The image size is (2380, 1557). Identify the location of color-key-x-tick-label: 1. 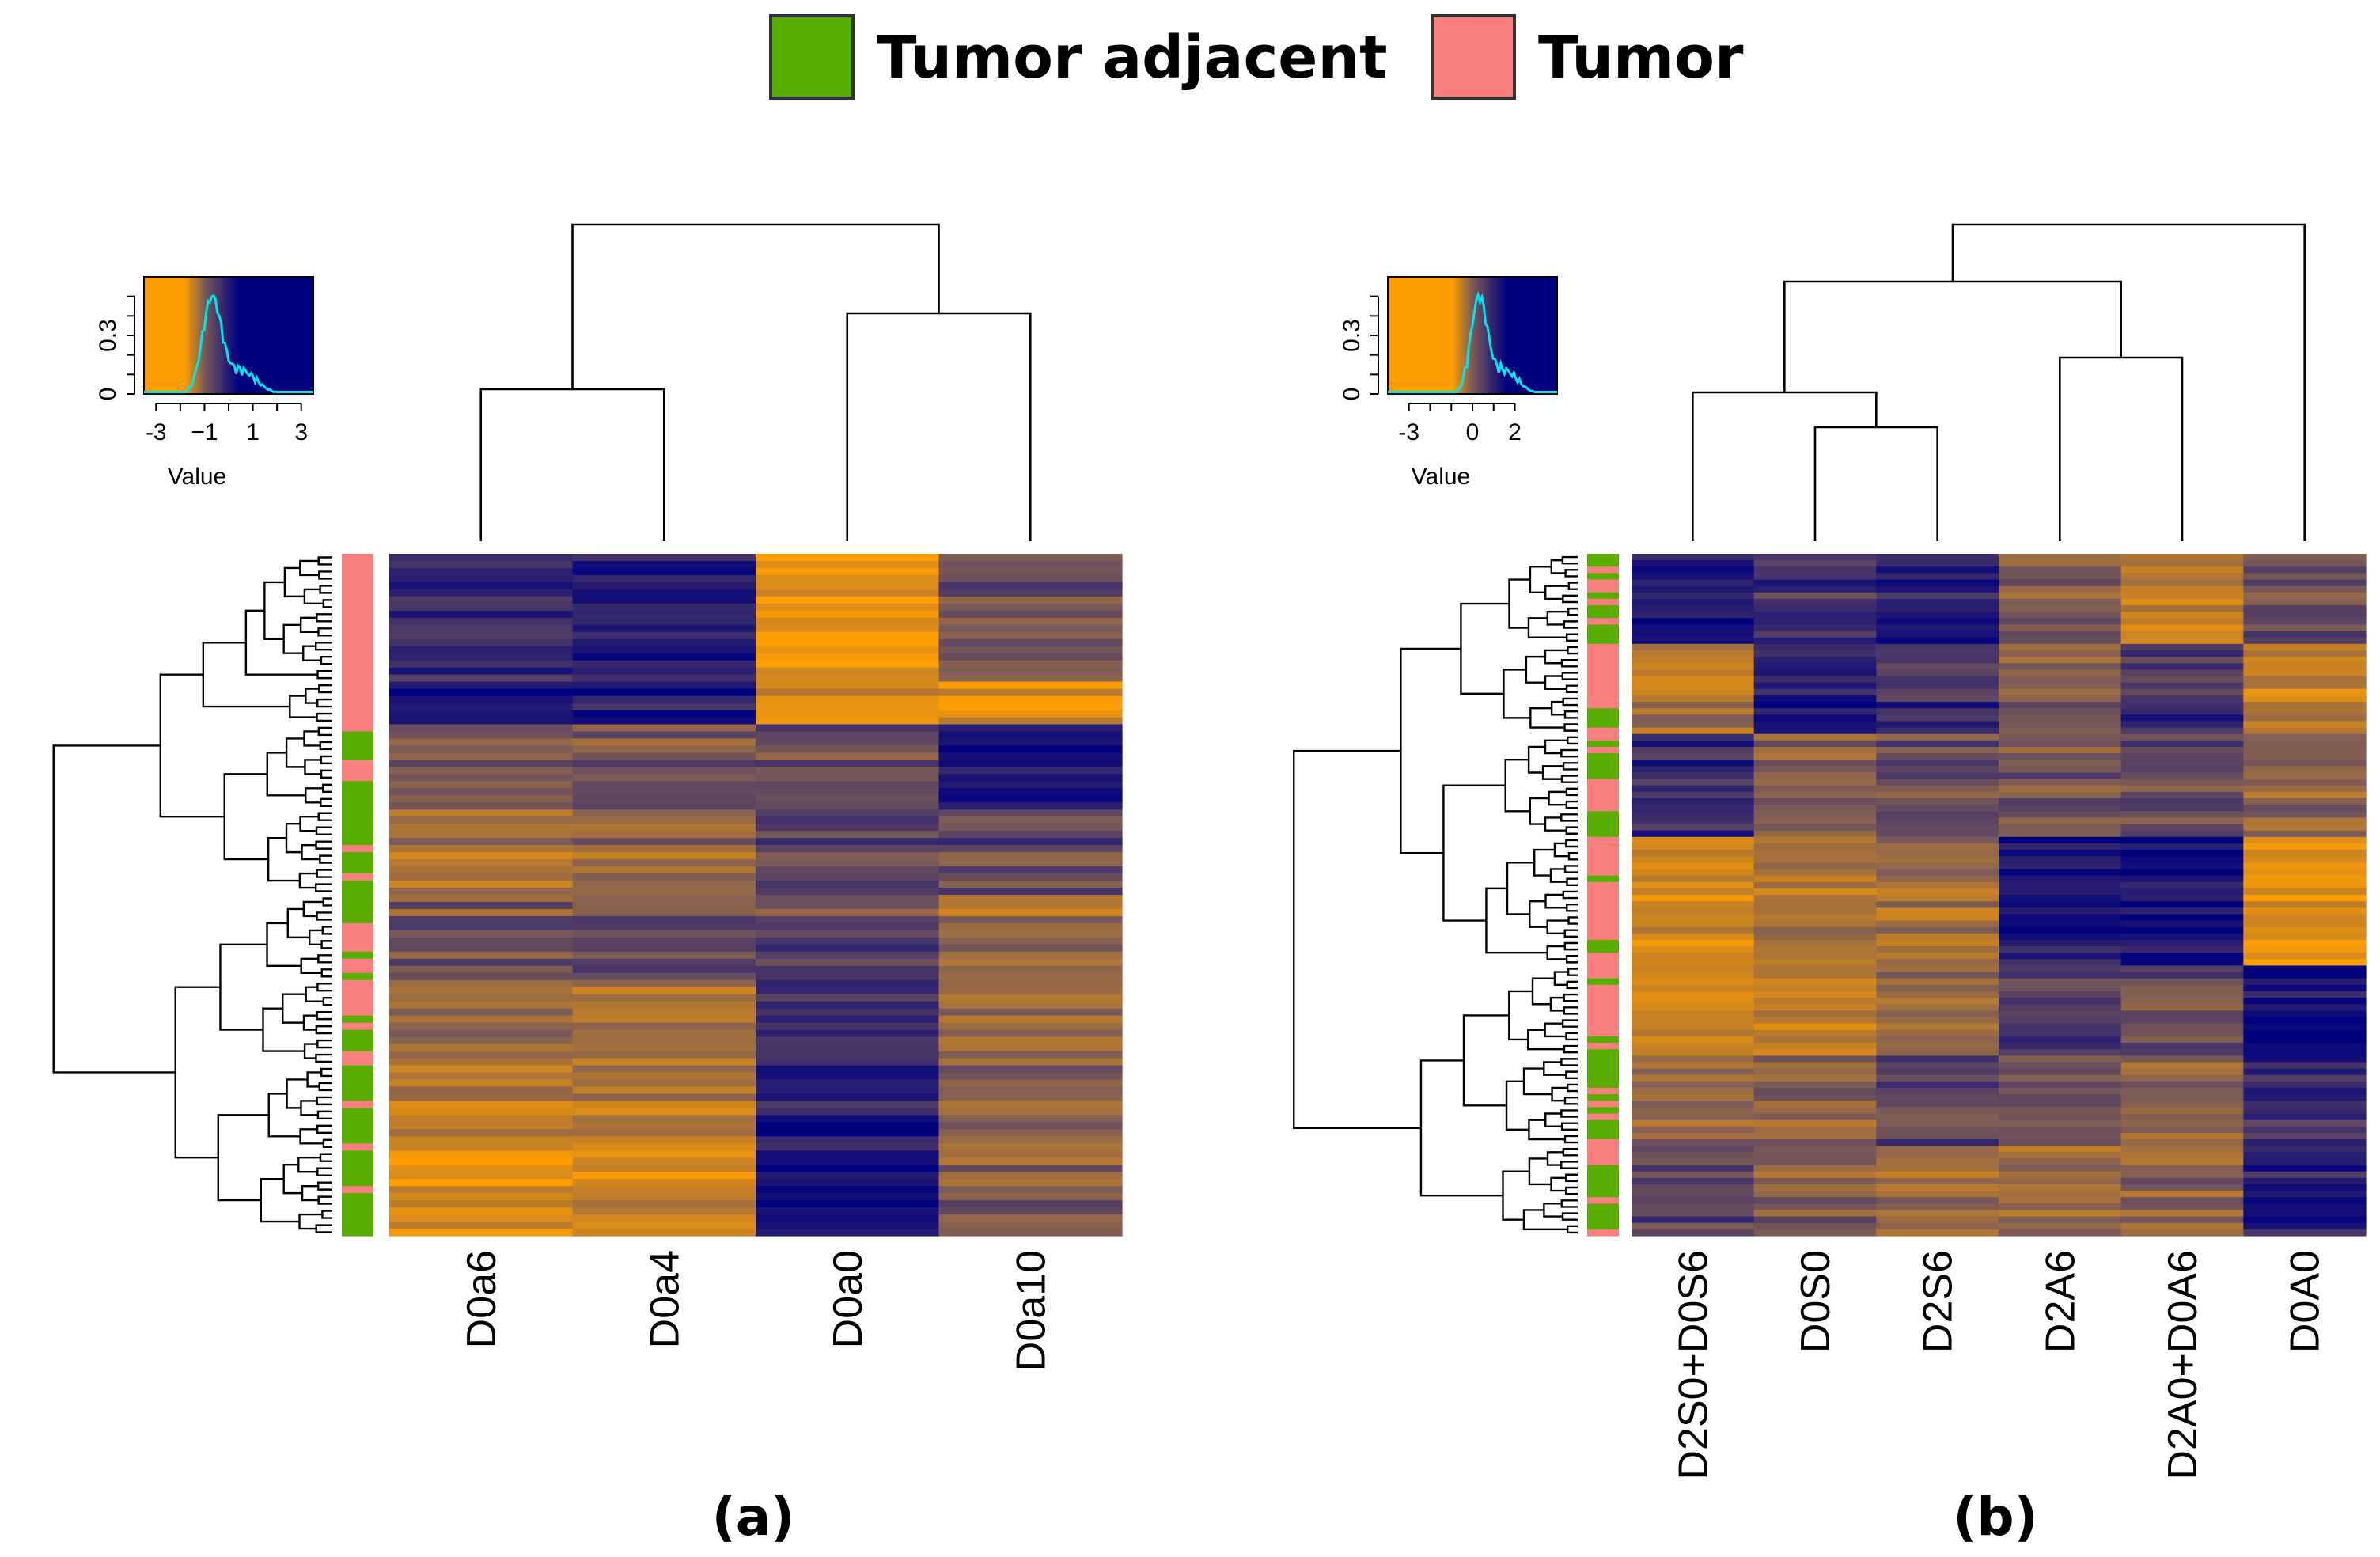
(253, 432).